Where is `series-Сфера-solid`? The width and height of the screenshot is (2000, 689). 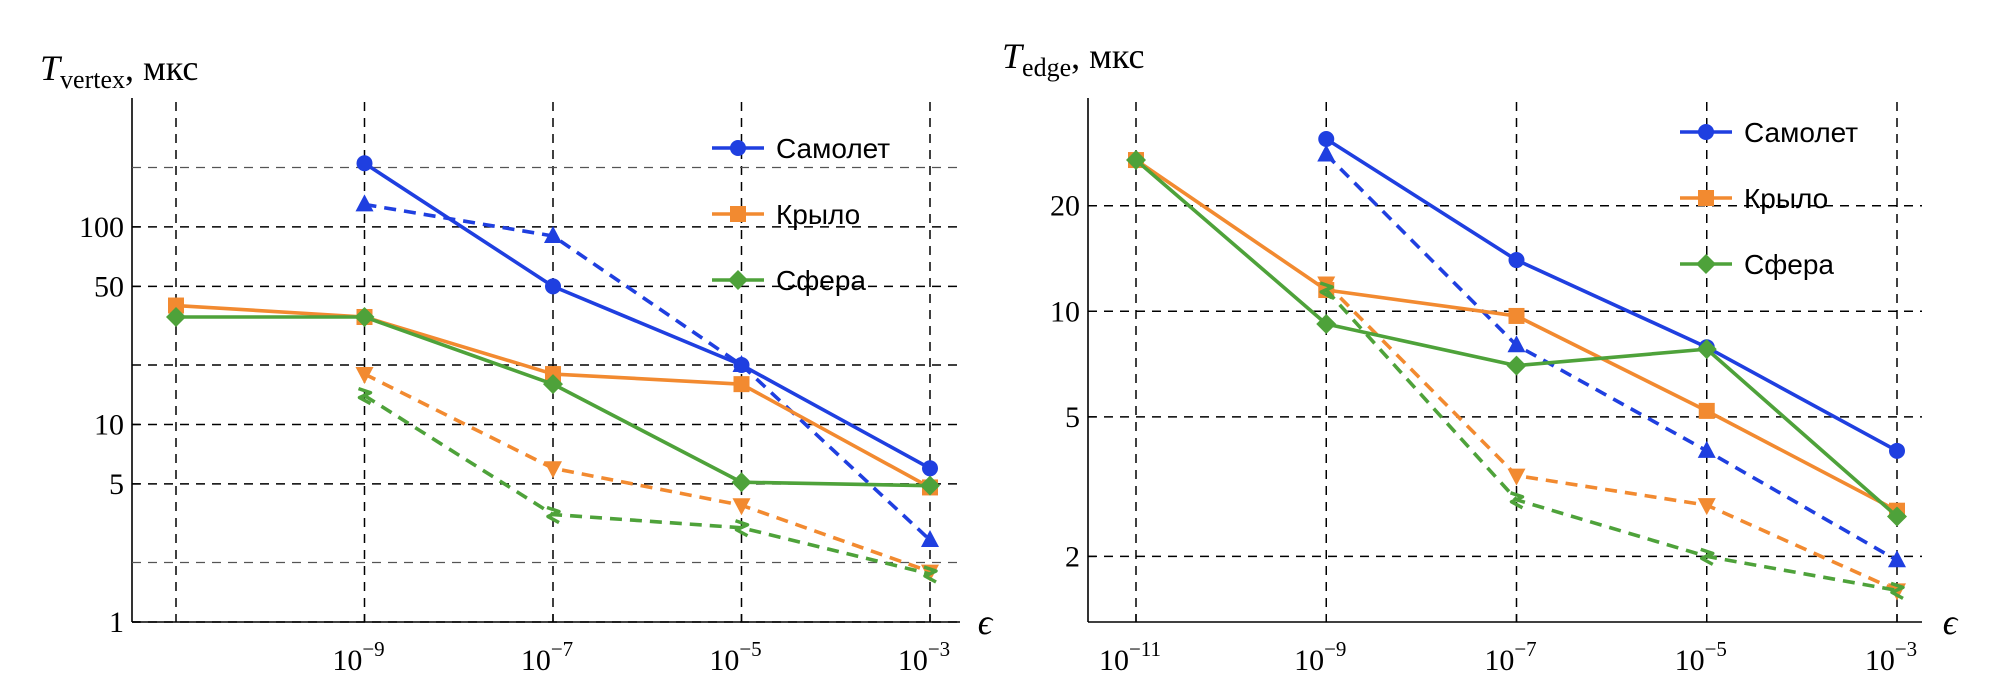 series-Сфера-solid is located at coordinates (553, 401).